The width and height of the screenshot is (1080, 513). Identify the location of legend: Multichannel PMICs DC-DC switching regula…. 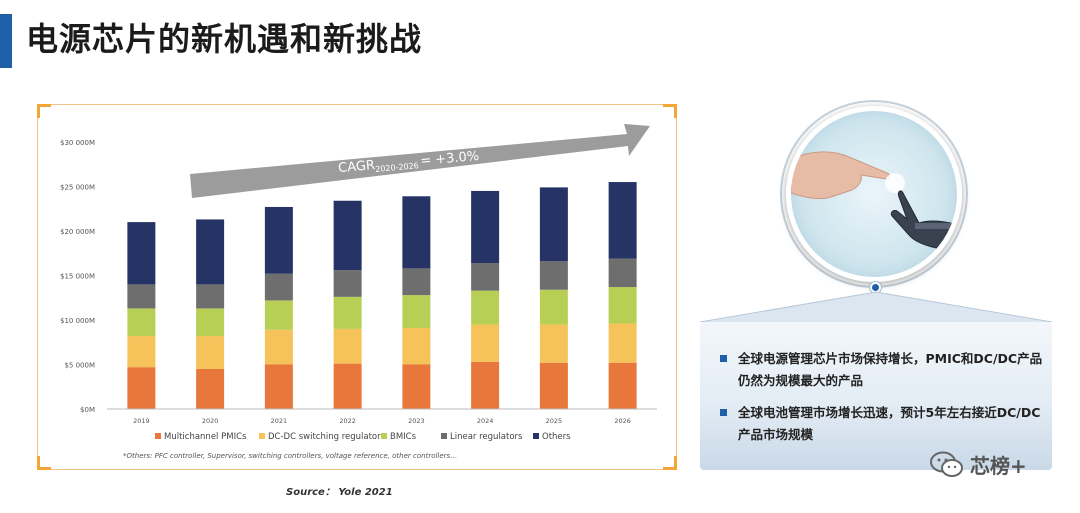
(363, 437).